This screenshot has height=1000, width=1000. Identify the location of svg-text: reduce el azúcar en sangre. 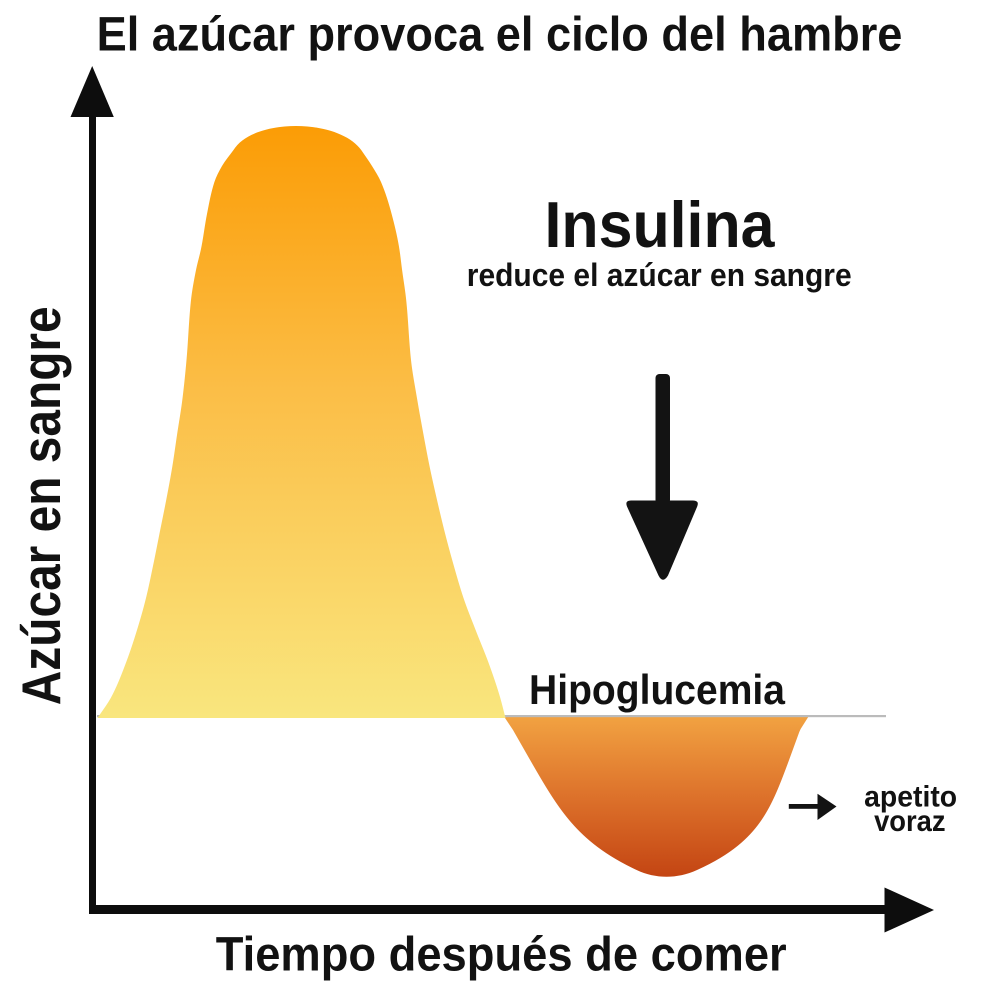
(659, 275).